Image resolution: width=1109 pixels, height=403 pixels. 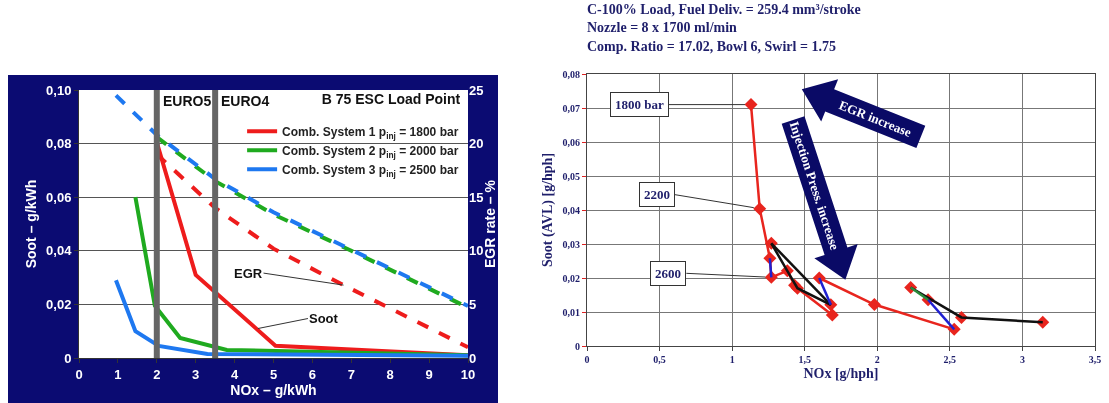 I want to click on x-tick-label: 3,5, so click(x=1095, y=359).